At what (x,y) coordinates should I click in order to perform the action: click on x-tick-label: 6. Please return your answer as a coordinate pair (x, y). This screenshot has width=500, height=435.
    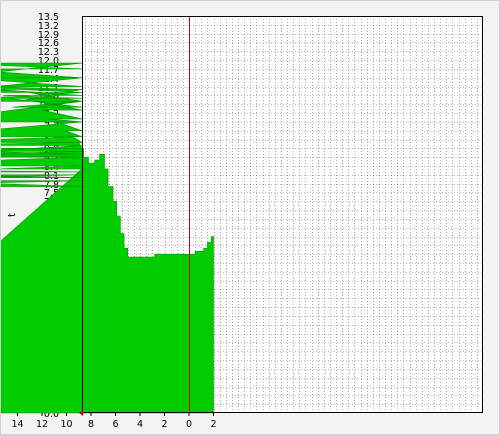
    Looking at the image, I should click on (115, 424).